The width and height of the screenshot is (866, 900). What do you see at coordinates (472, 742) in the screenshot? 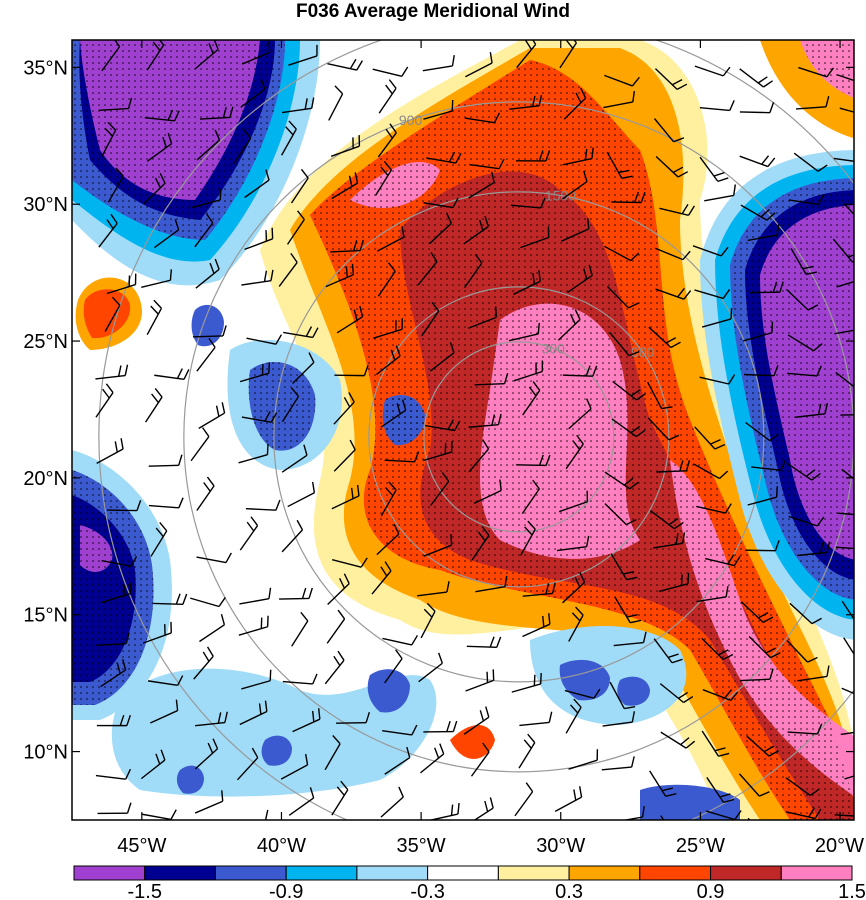
I see `positive-small-red` at bounding box center [472, 742].